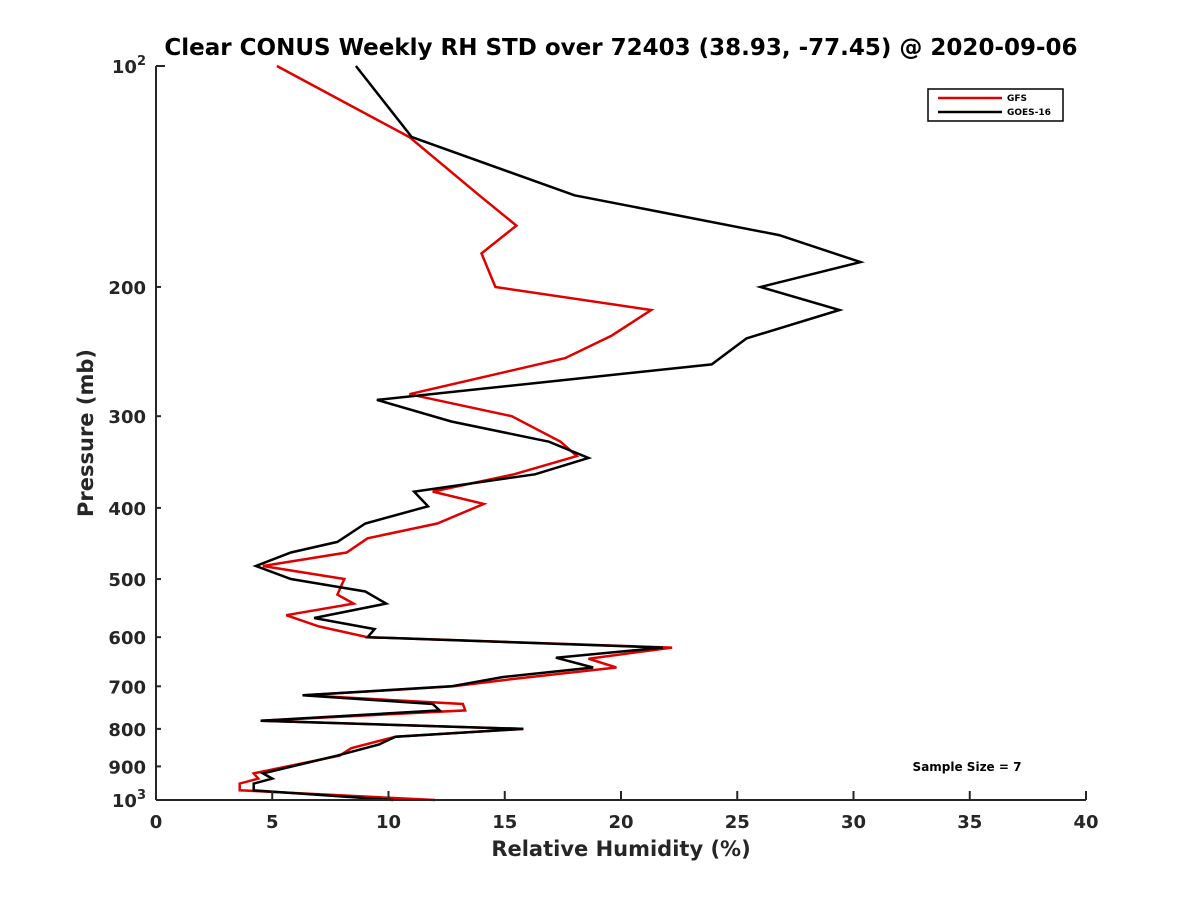 Image resolution: width=1200 pixels, height=900 pixels. Describe the element at coordinates (504, 822) in the screenshot. I see `x-tick-label: 15` at that location.